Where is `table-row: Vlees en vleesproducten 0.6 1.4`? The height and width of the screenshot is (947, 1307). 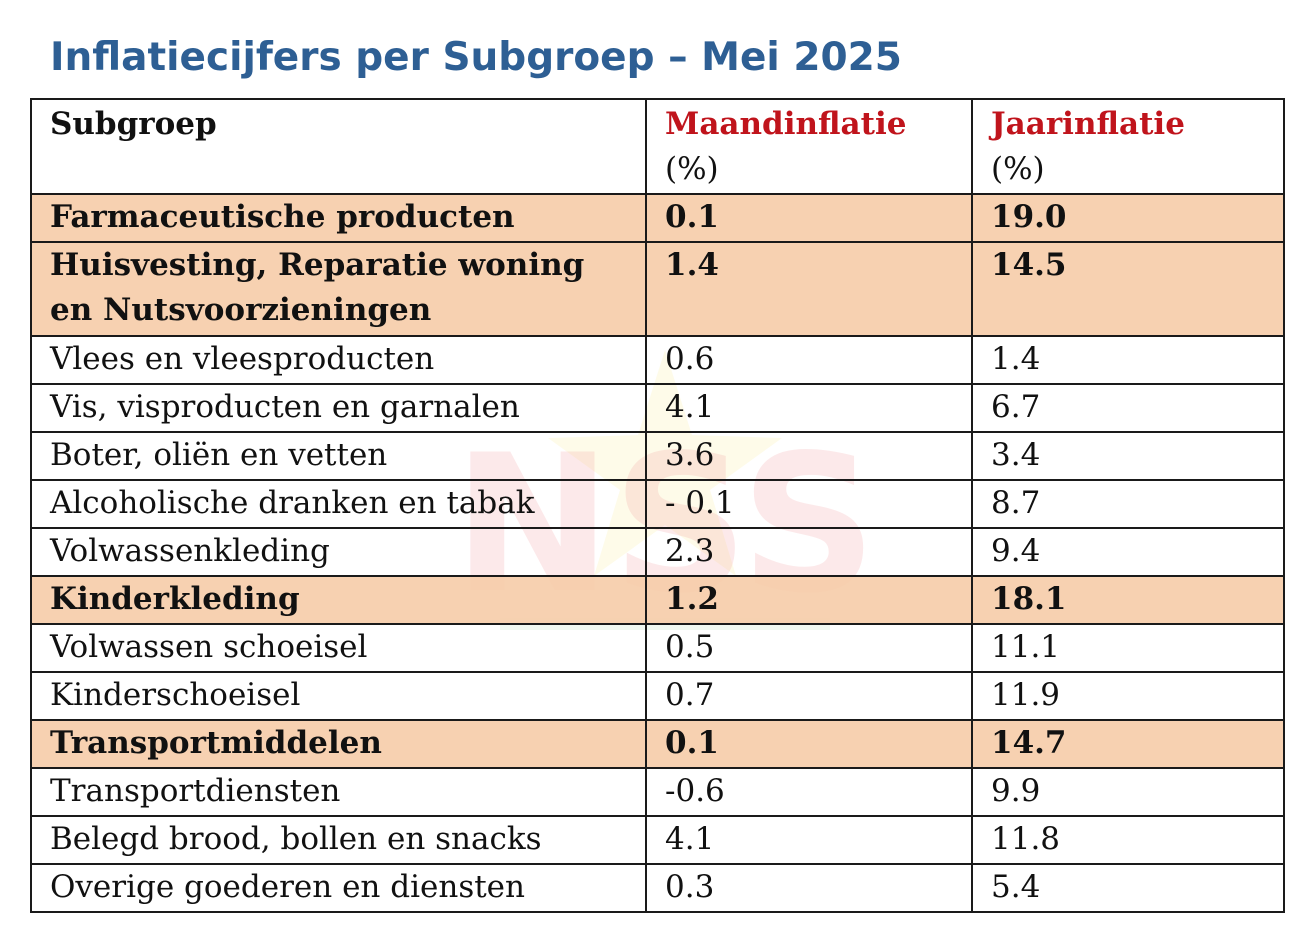
table-row: Vlees en vleesproducten 0.6 1.4 is located at coordinates (657, 360).